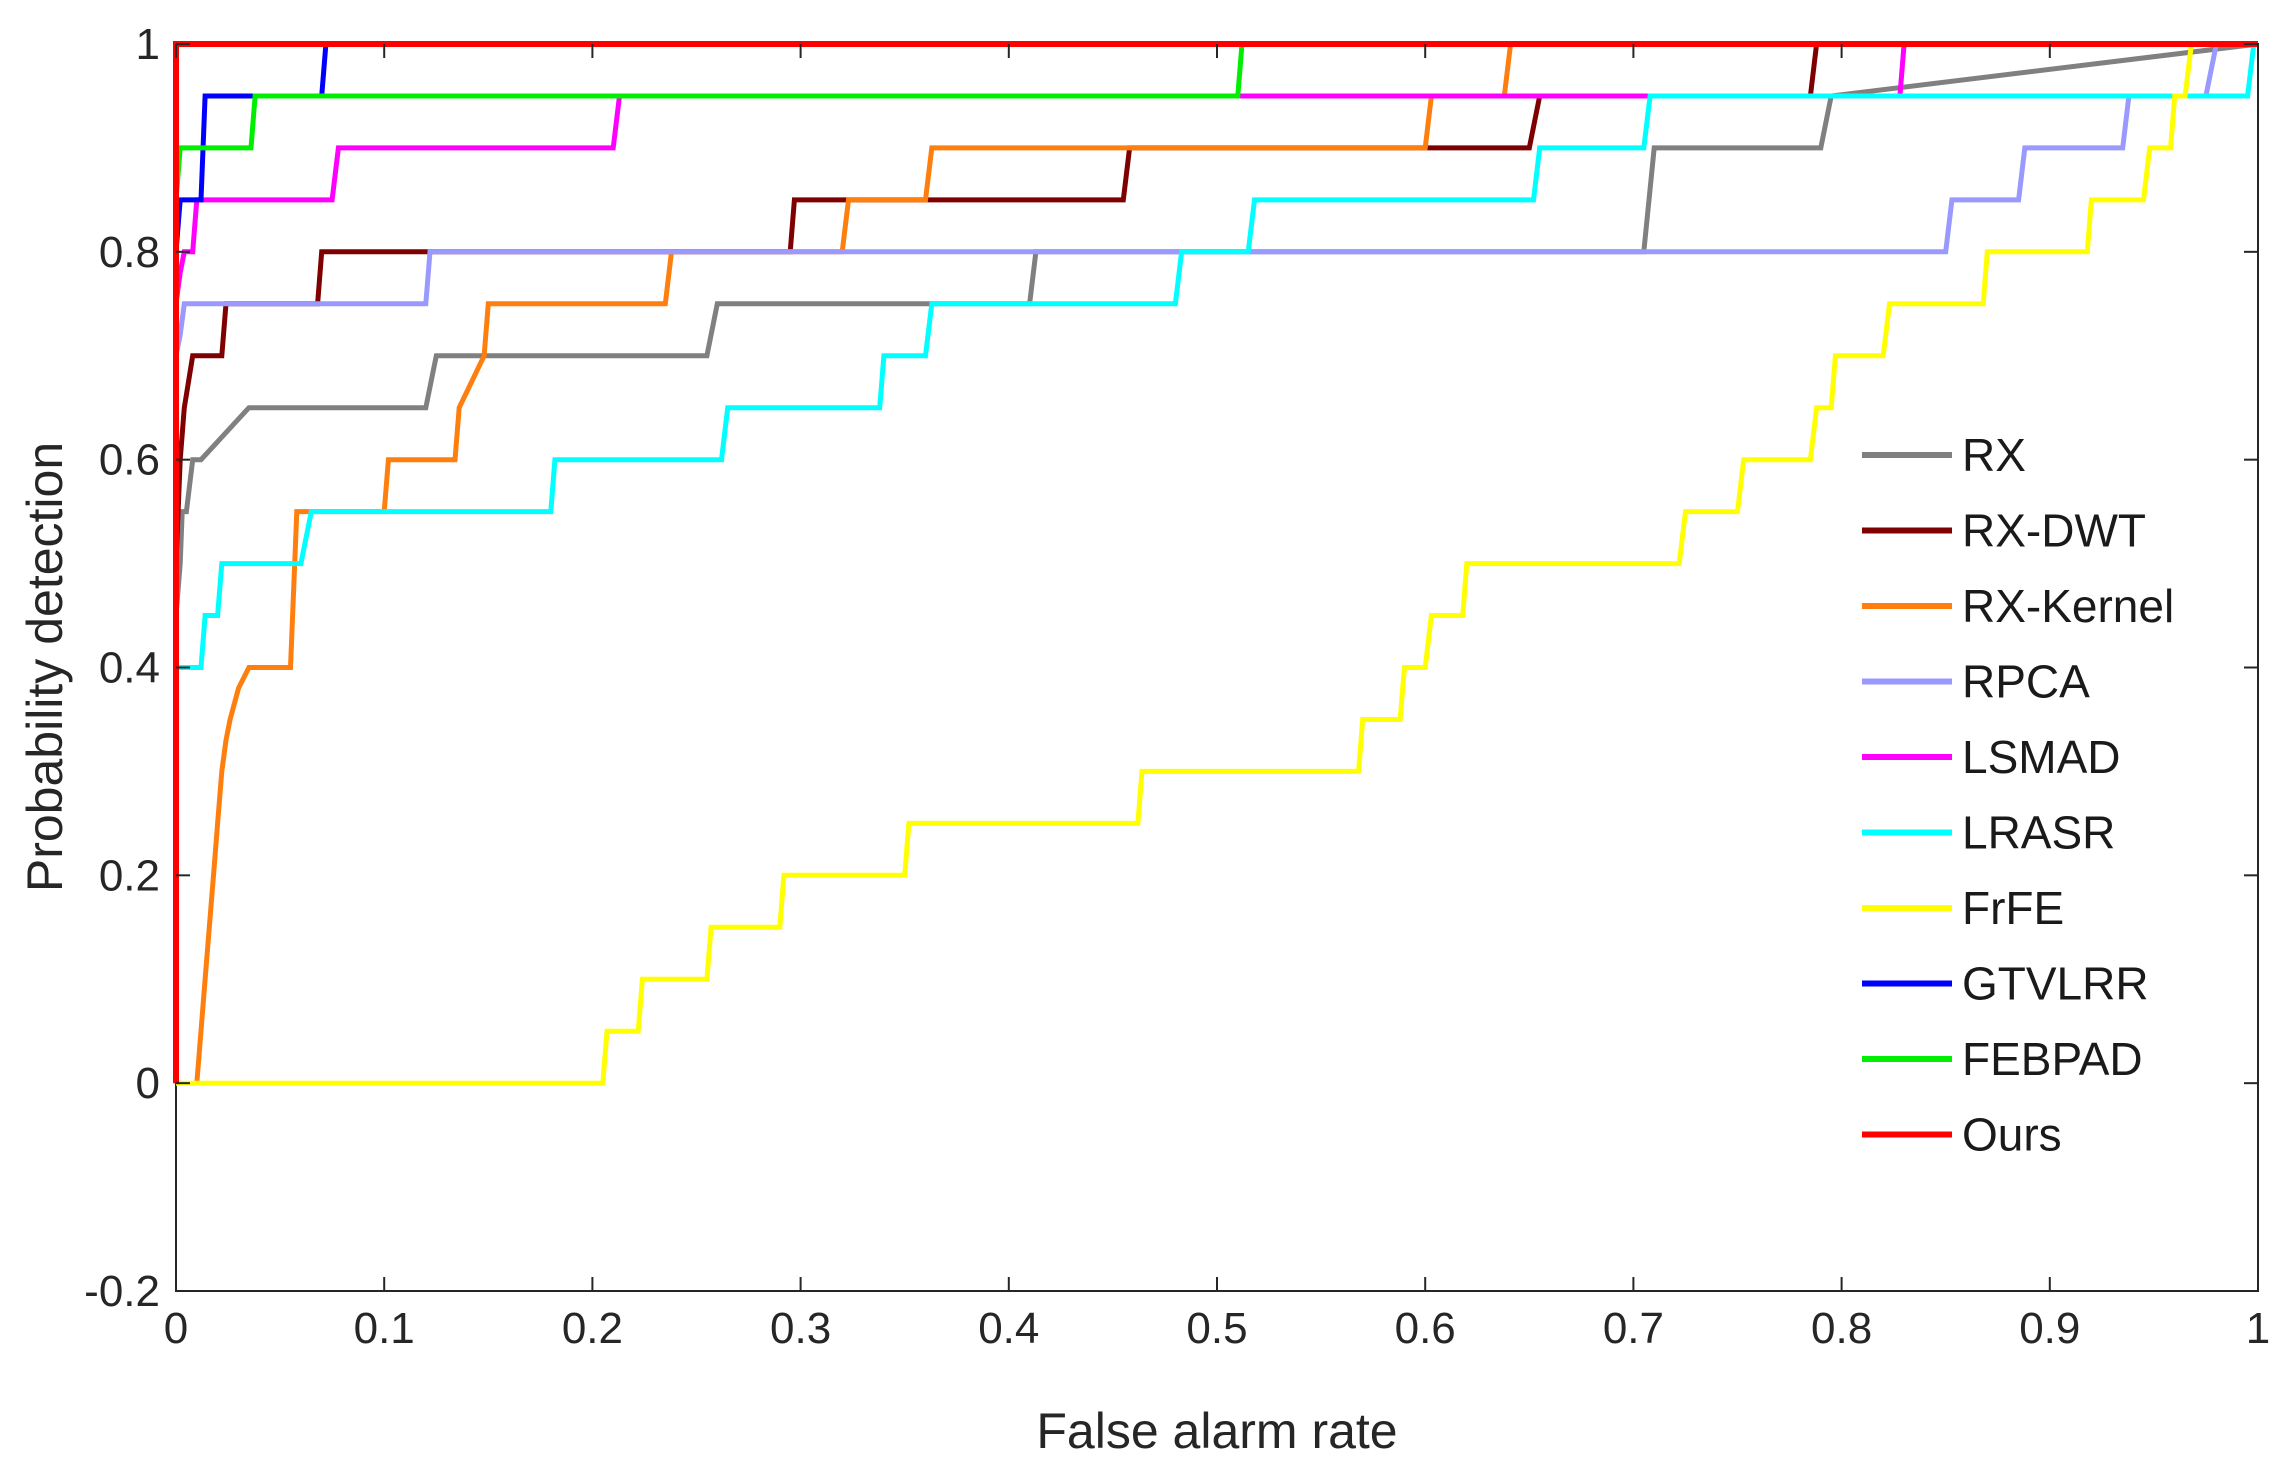 The width and height of the screenshot is (2291, 1466). I want to click on x-tick-label: 0.2, so click(592, 1328).